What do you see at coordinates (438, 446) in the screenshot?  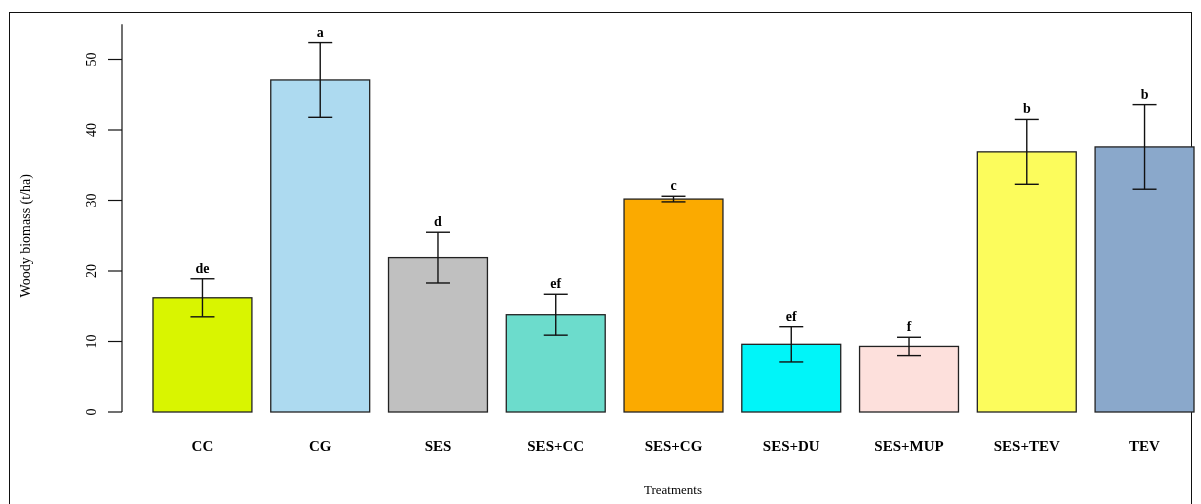 I see `x-tick-label: SES` at bounding box center [438, 446].